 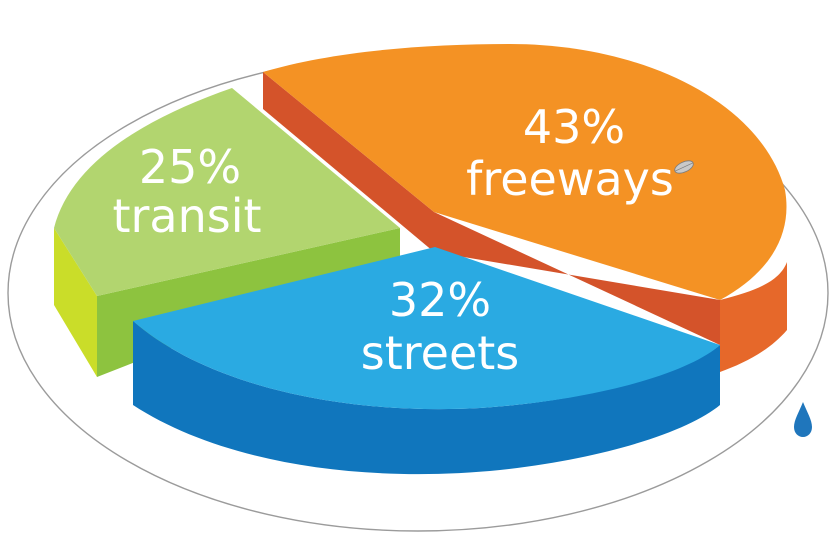 What do you see at coordinates (190, 167) in the screenshot?
I see `transit-percent-label: 25%` at bounding box center [190, 167].